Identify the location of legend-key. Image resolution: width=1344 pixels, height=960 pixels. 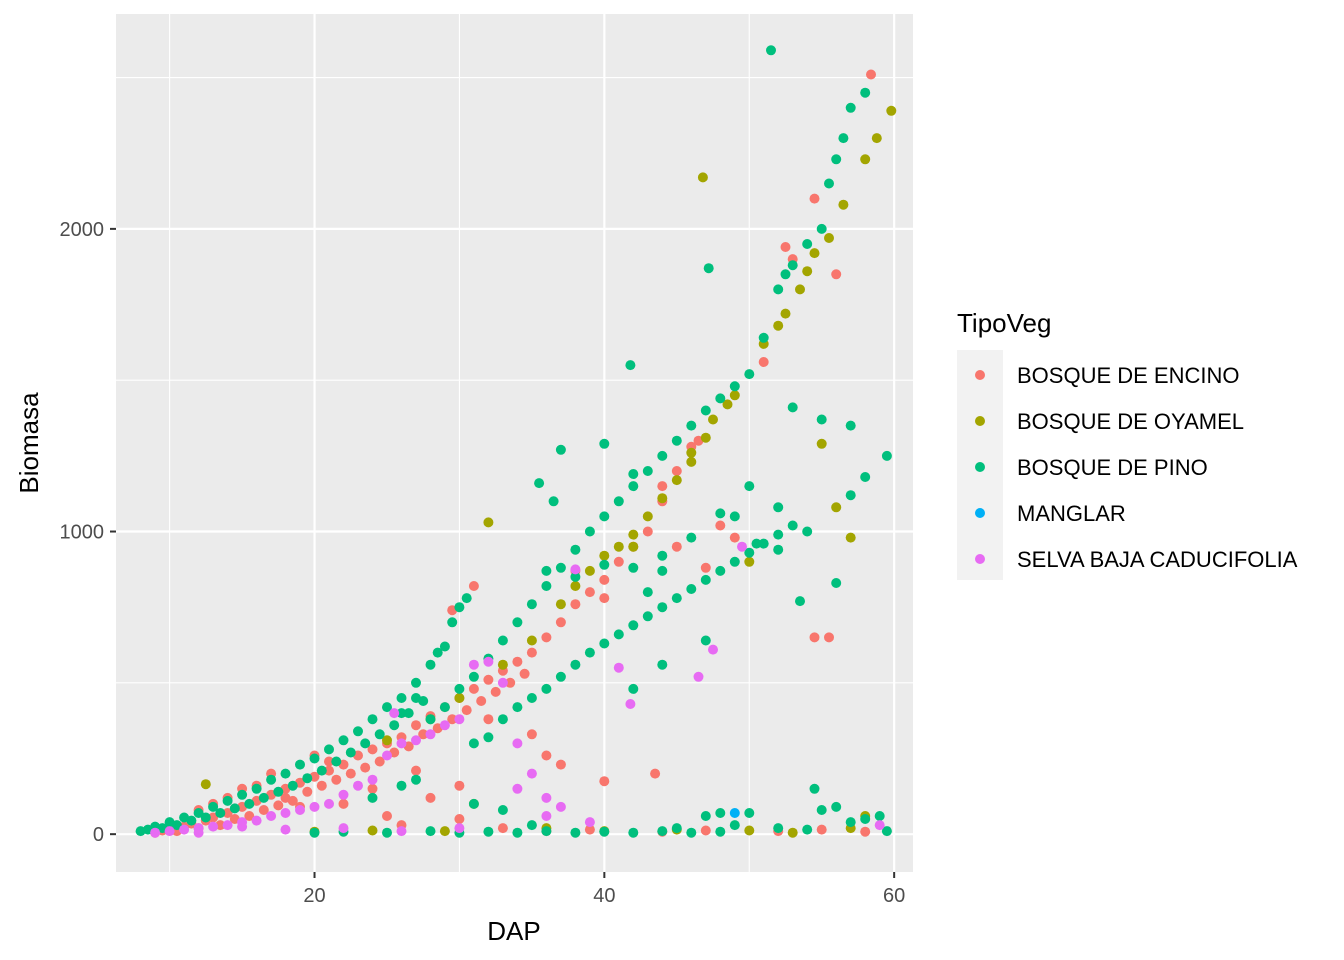
(980, 559).